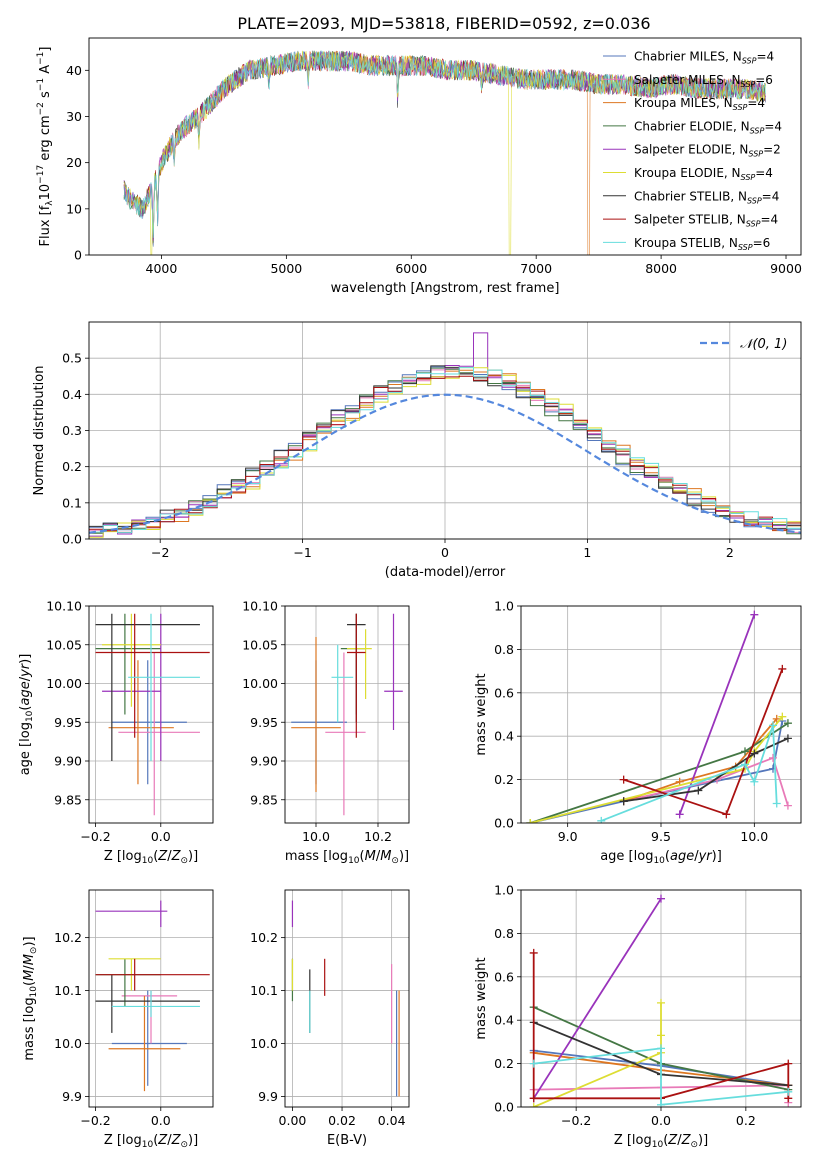  Describe the element at coordinates (74, 208) in the screenshot. I see `y-tick-label: 10` at that location.